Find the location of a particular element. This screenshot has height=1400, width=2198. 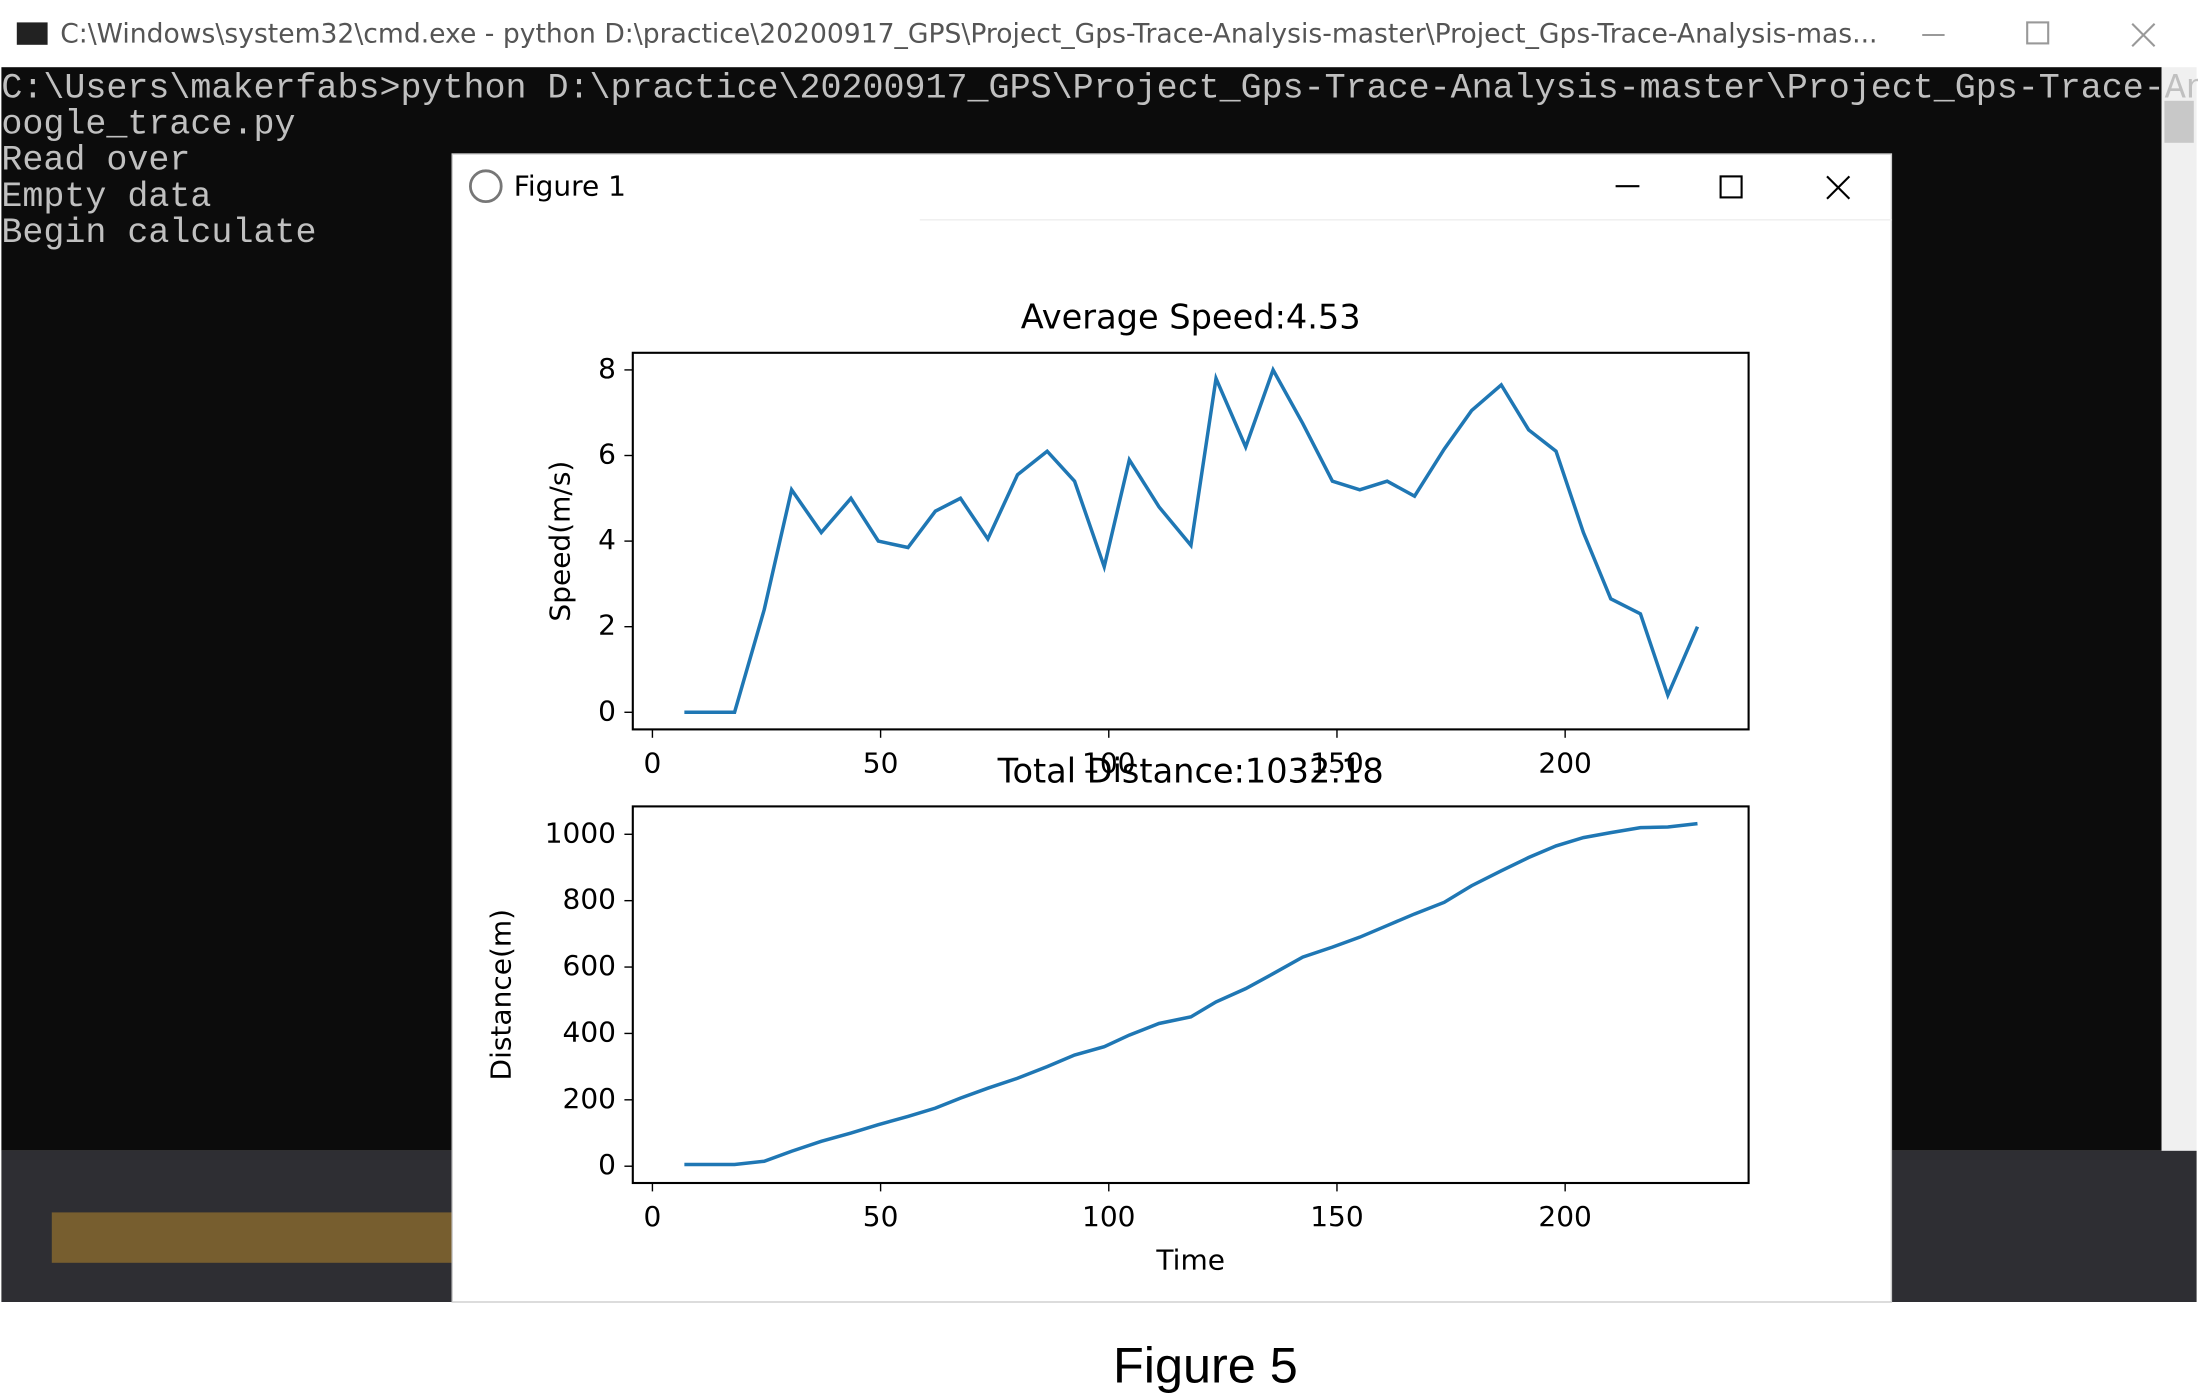

figure-close is located at coordinates (1838, 187).